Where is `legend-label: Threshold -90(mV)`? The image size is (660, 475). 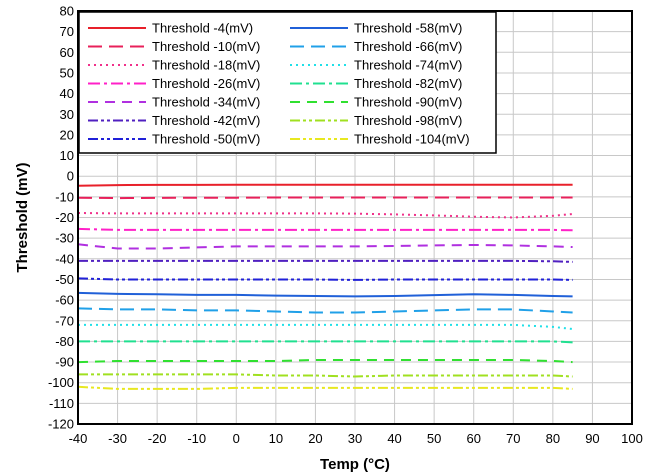 legend-label: Threshold -90(mV) is located at coordinates (408, 102).